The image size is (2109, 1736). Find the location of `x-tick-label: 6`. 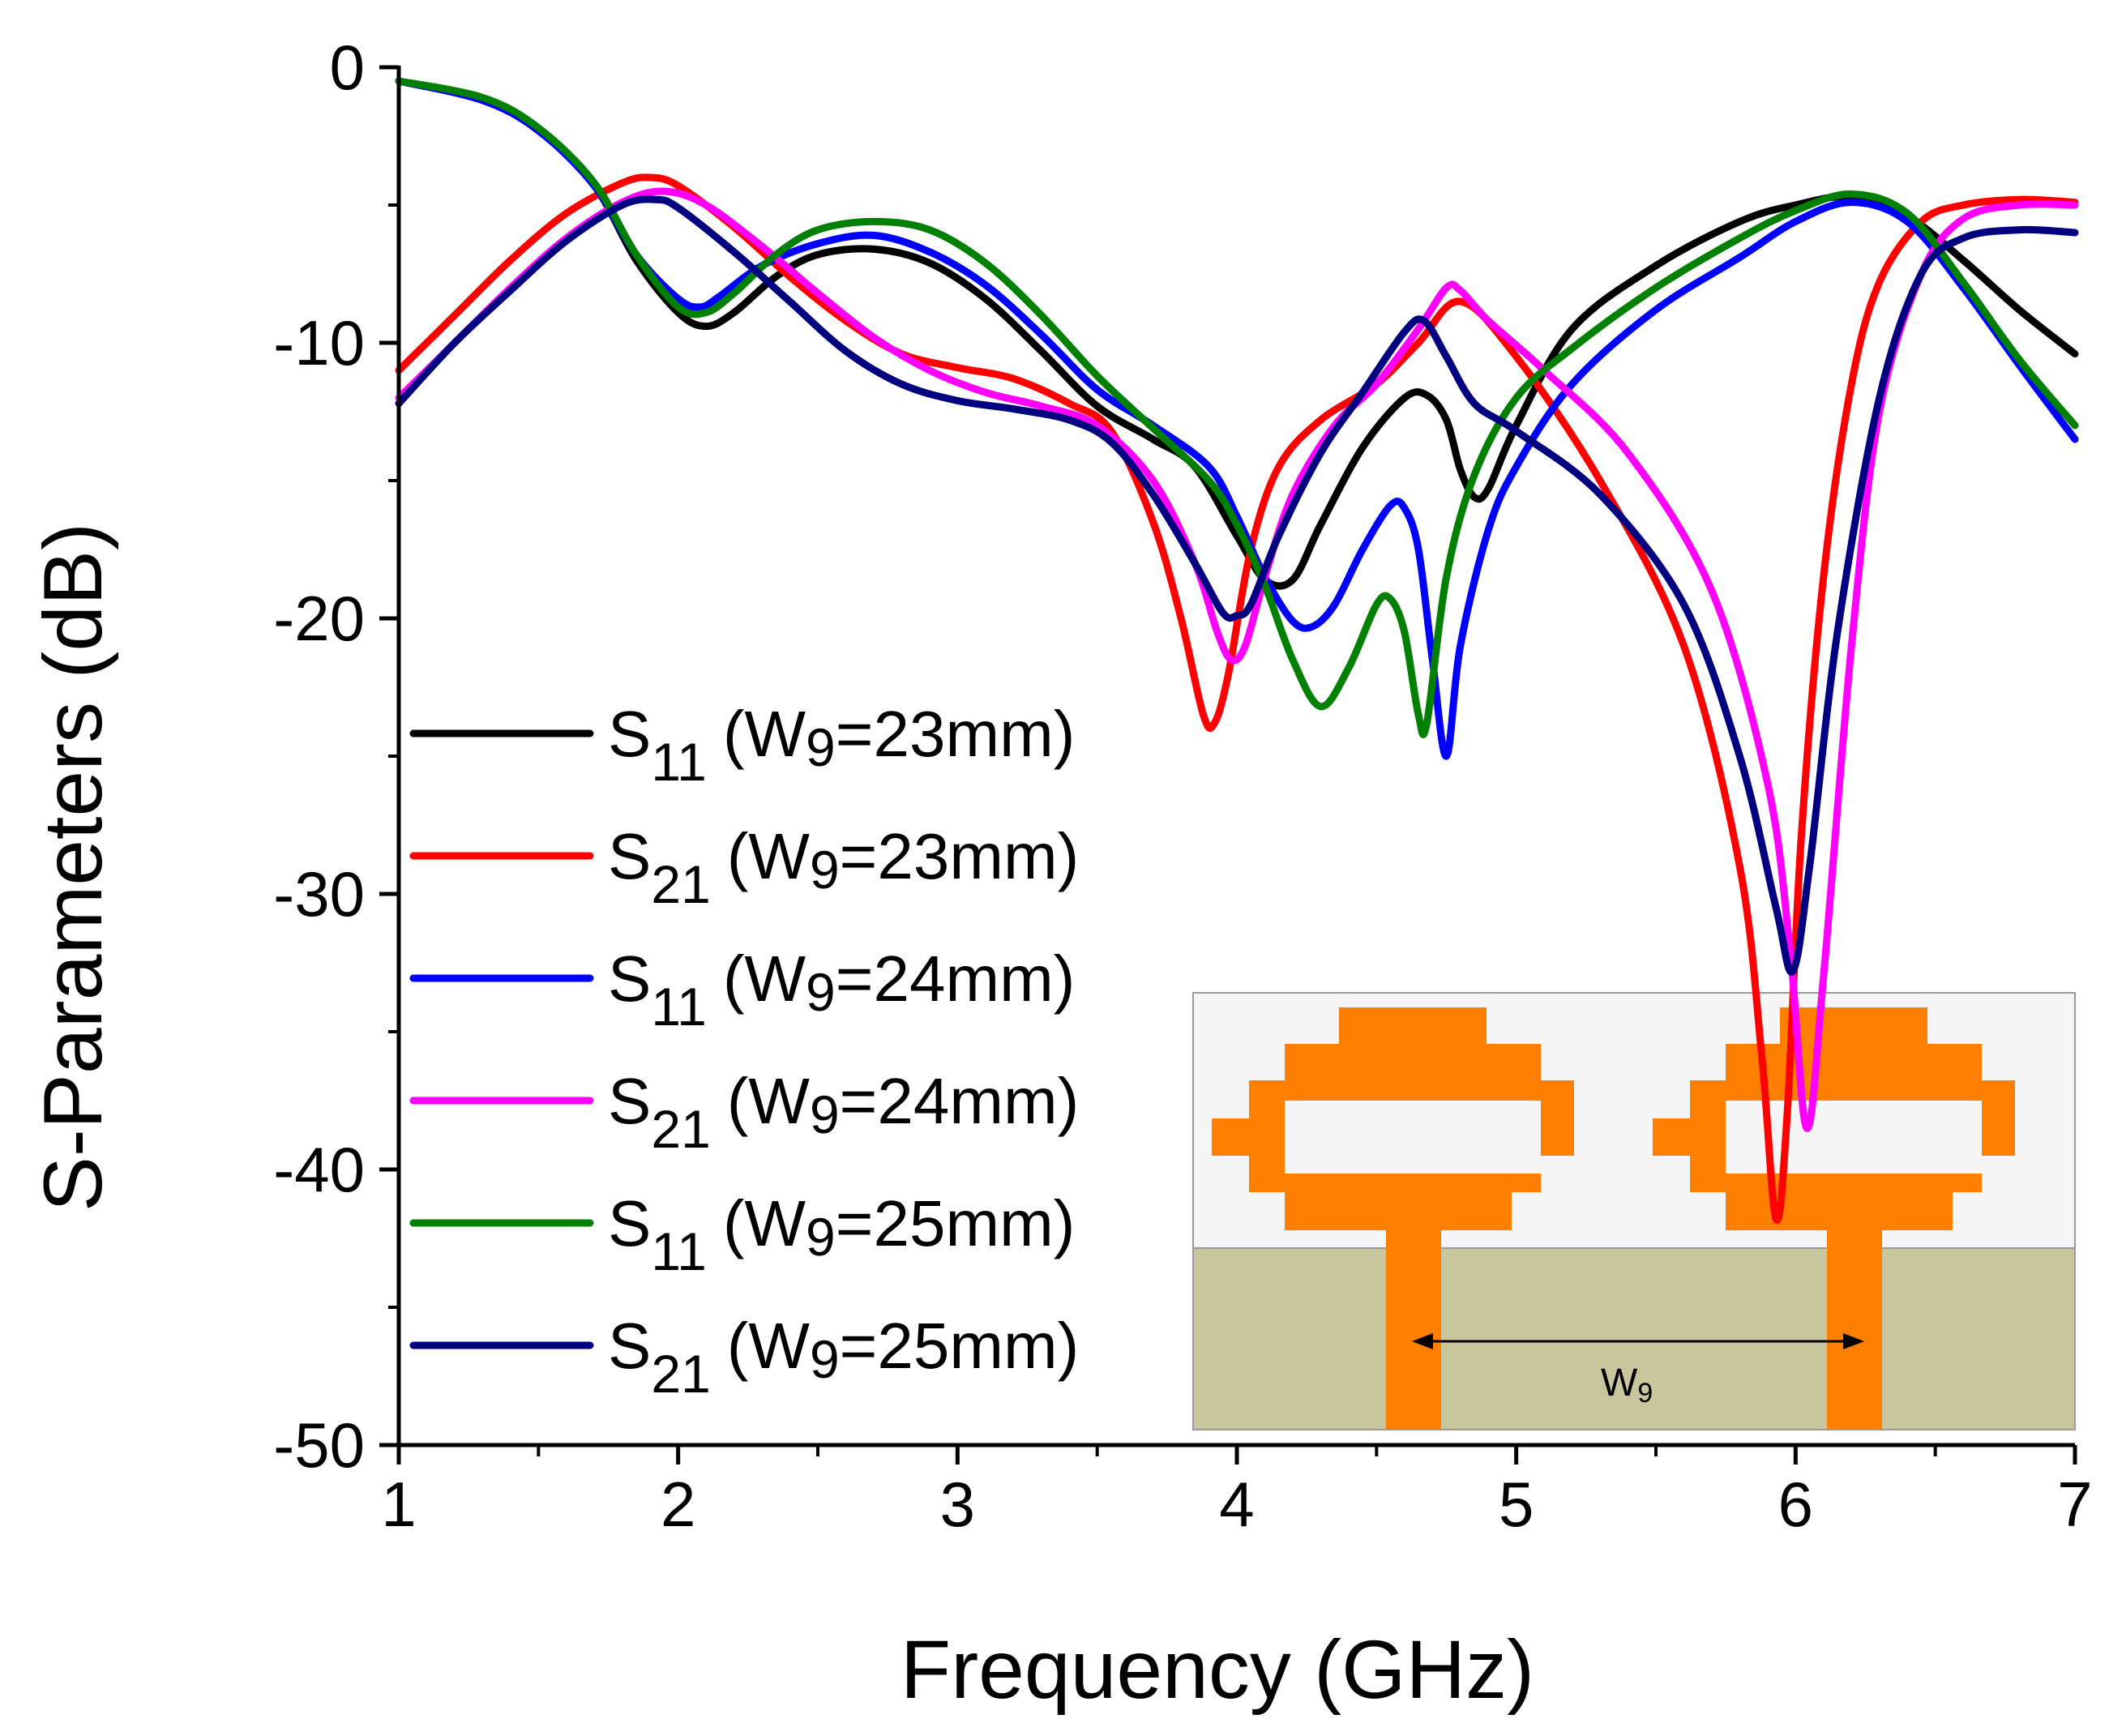

x-tick-label: 6 is located at coordinates (1795, 1504).